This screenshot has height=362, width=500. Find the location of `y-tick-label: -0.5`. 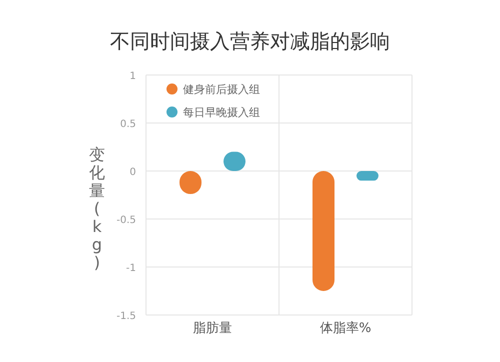

y-tick-label: -0.5 is located at coordinates (126, 220).